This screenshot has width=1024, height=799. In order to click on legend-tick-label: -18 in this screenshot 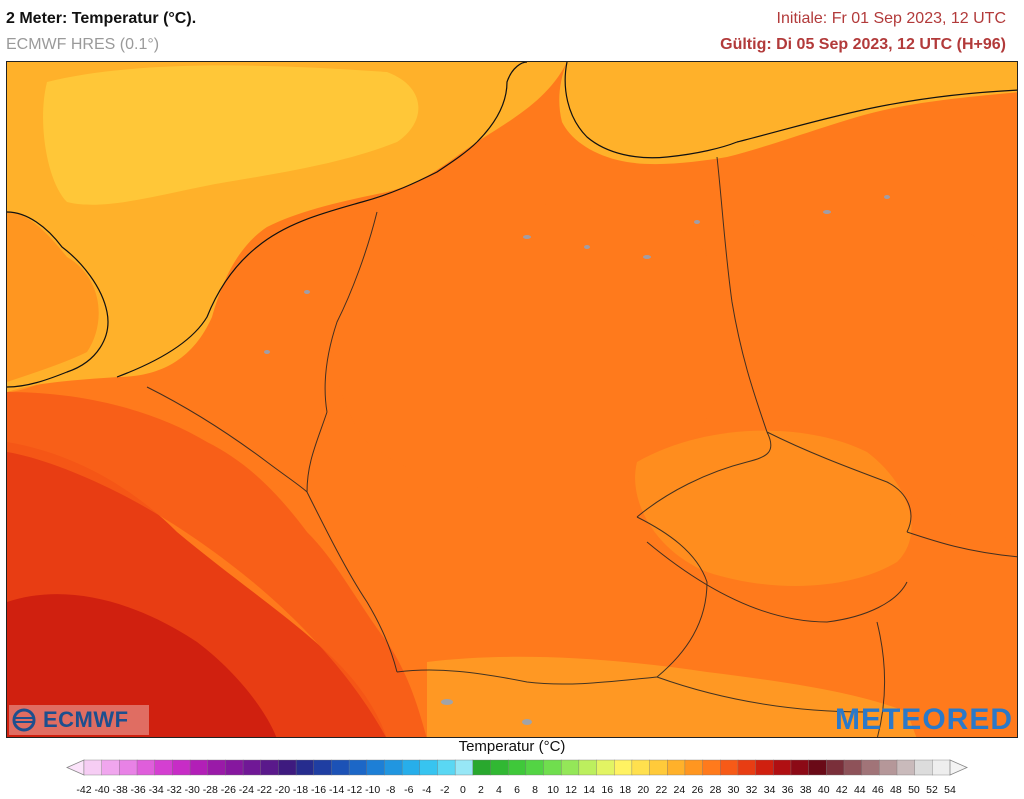, I will do `click(300, 790)`.